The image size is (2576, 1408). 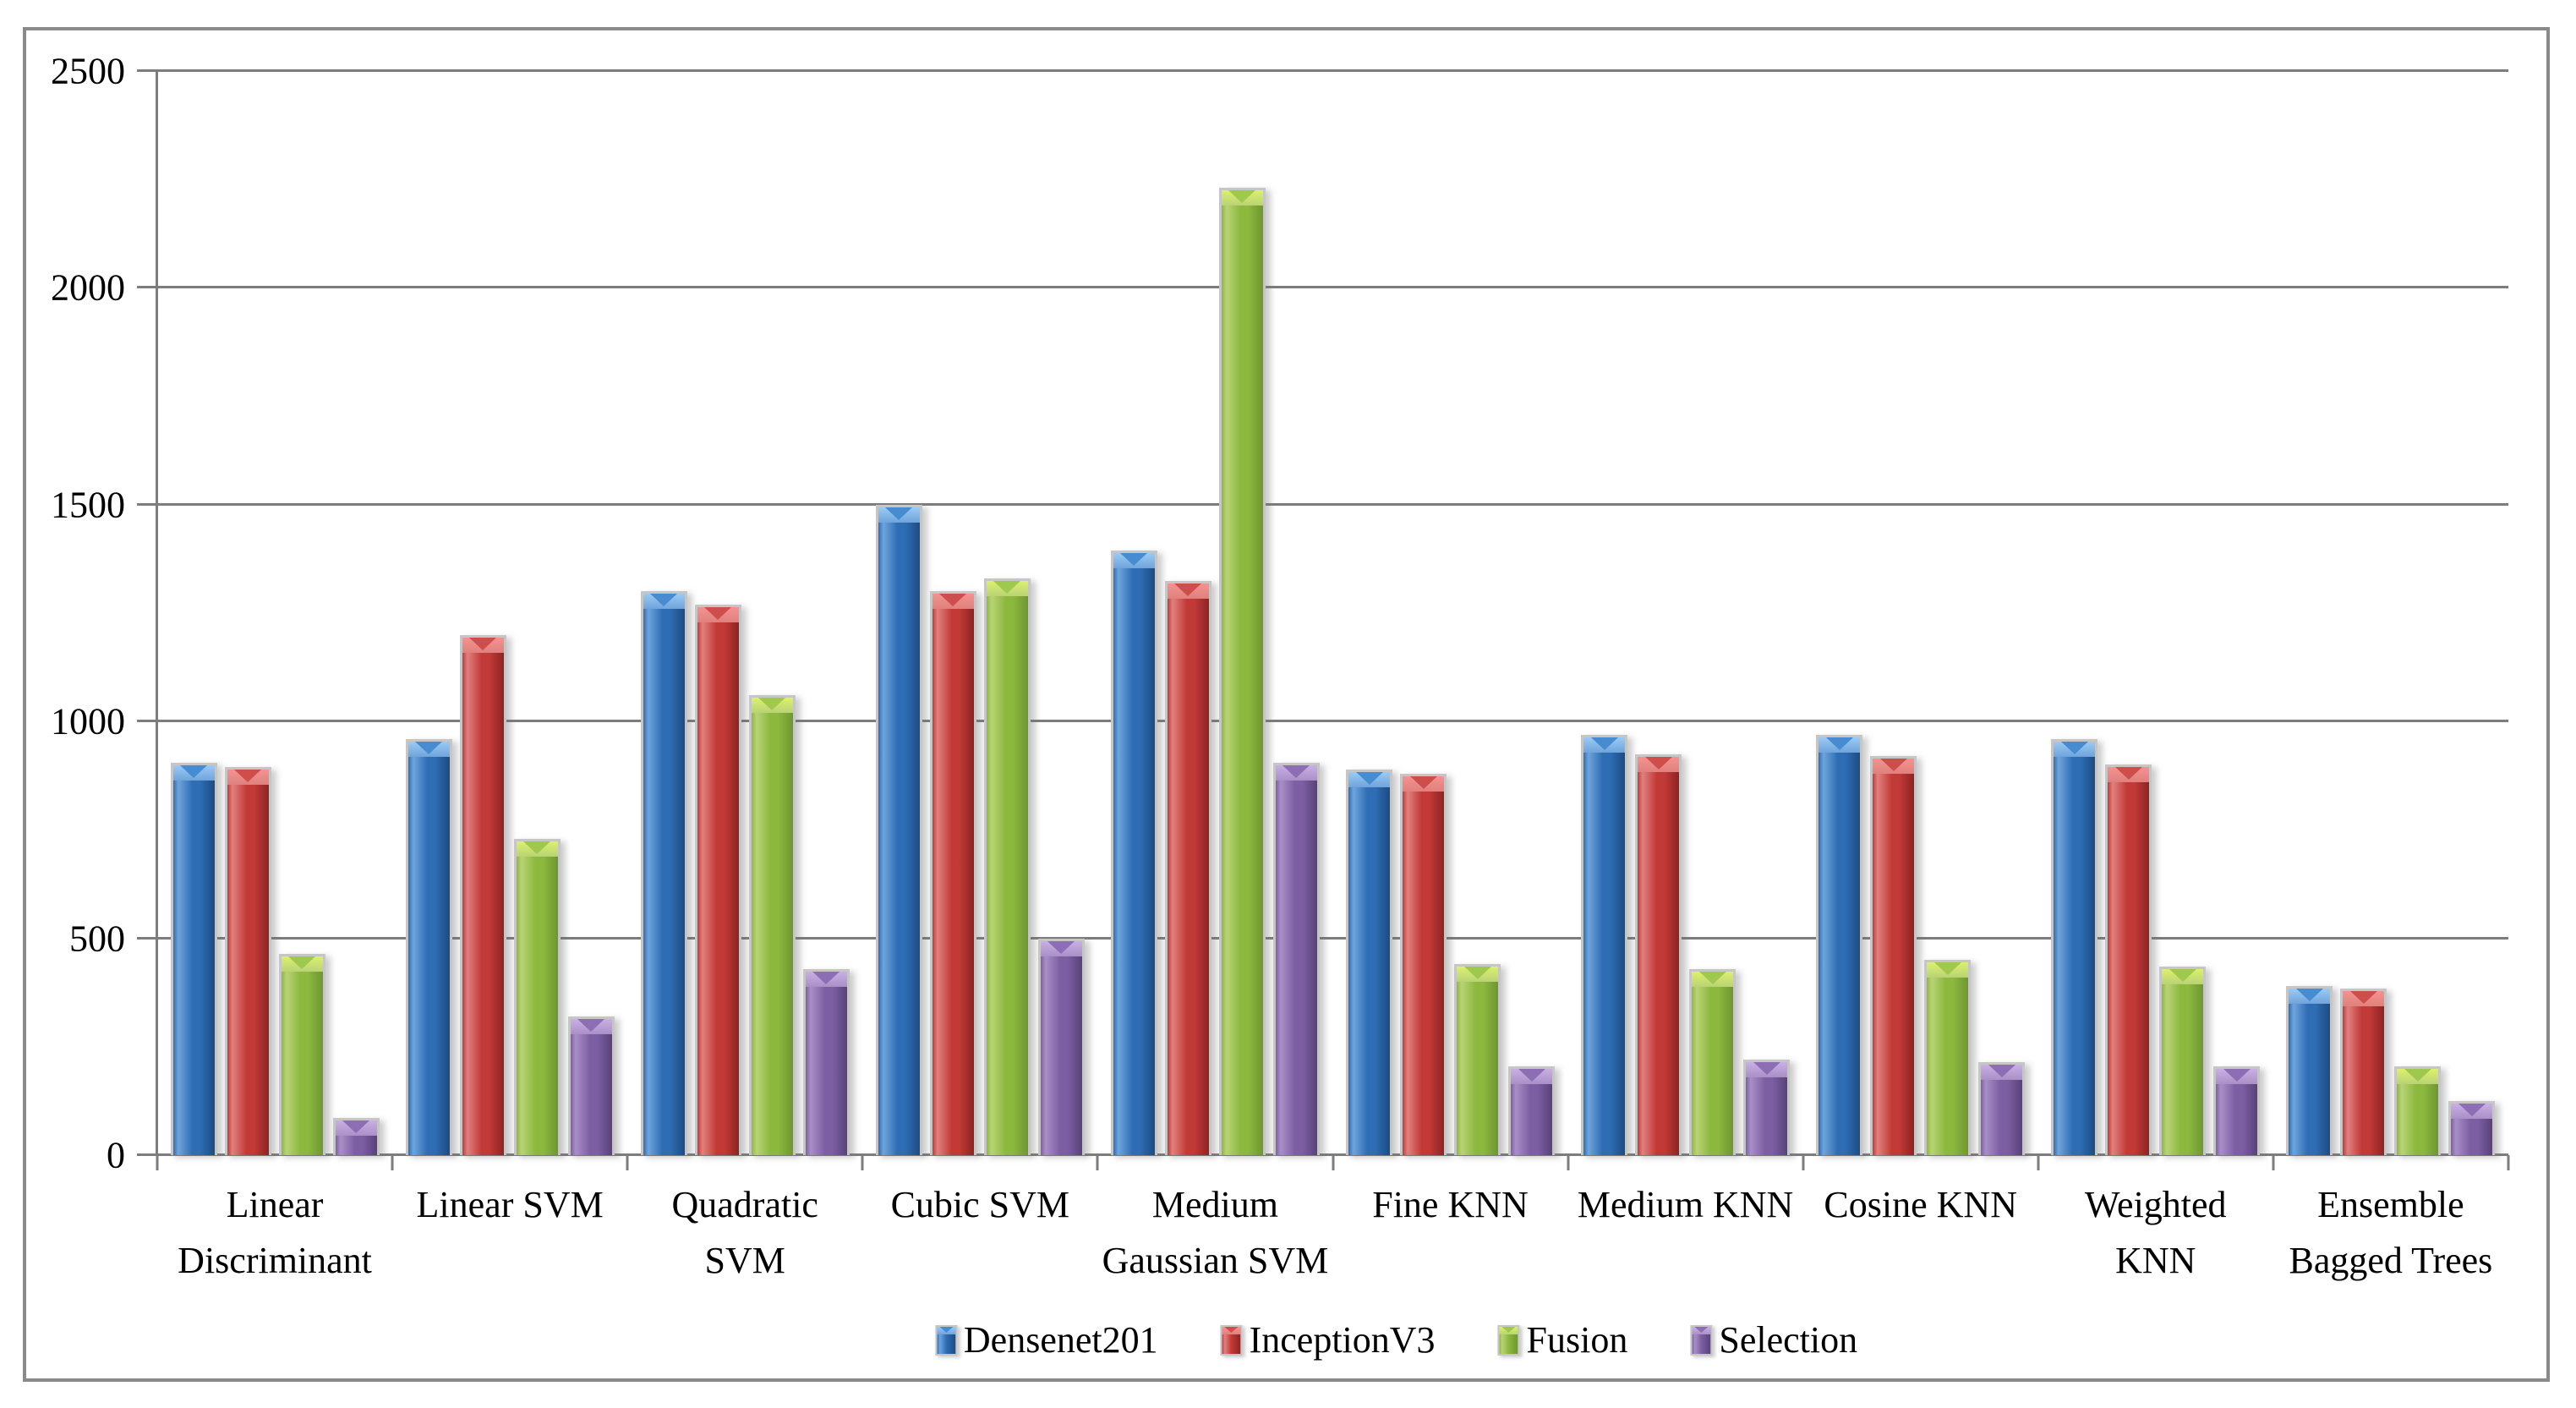 I want to click on x-axis-ticks, so click(x=1333, y=1163).